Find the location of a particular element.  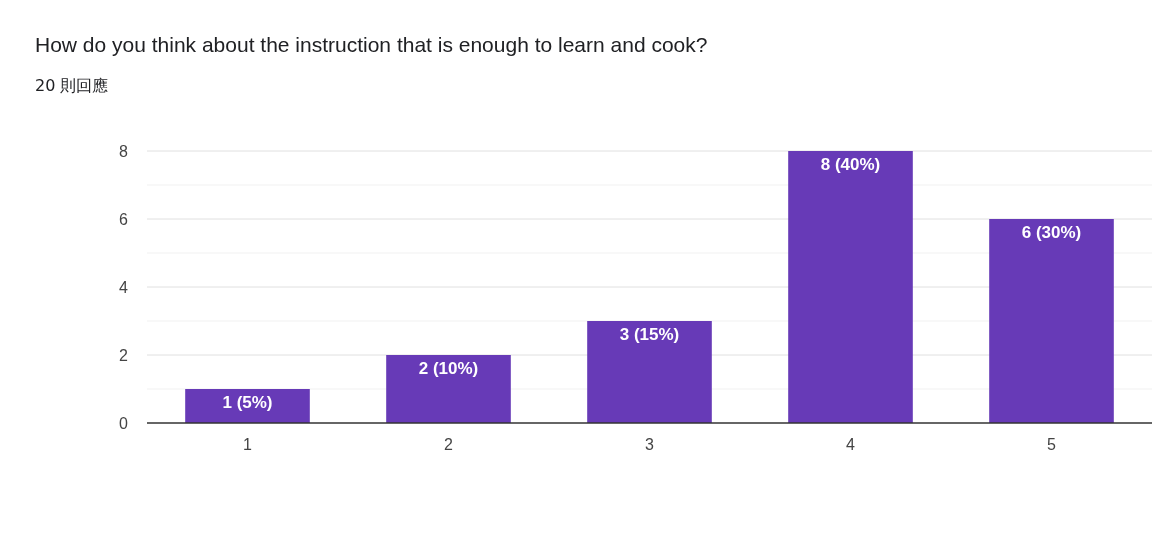

y-tick-label: 4 is located at coordinates (124, 287).